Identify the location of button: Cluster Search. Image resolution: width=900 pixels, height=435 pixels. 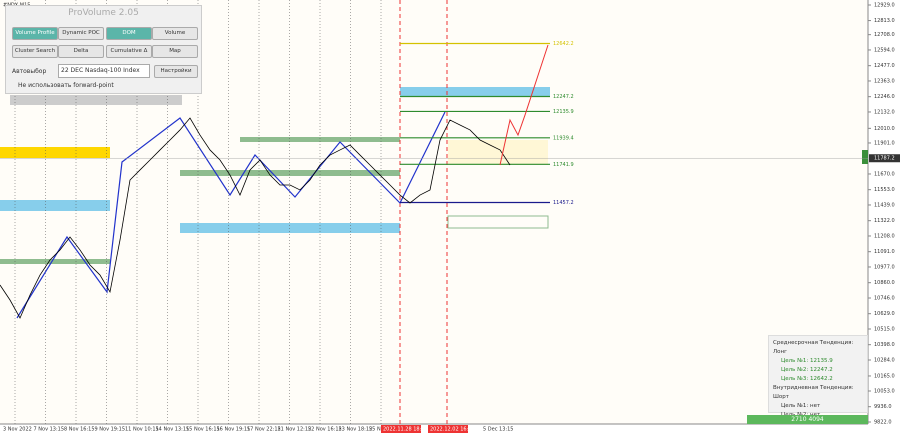
(35, 51).